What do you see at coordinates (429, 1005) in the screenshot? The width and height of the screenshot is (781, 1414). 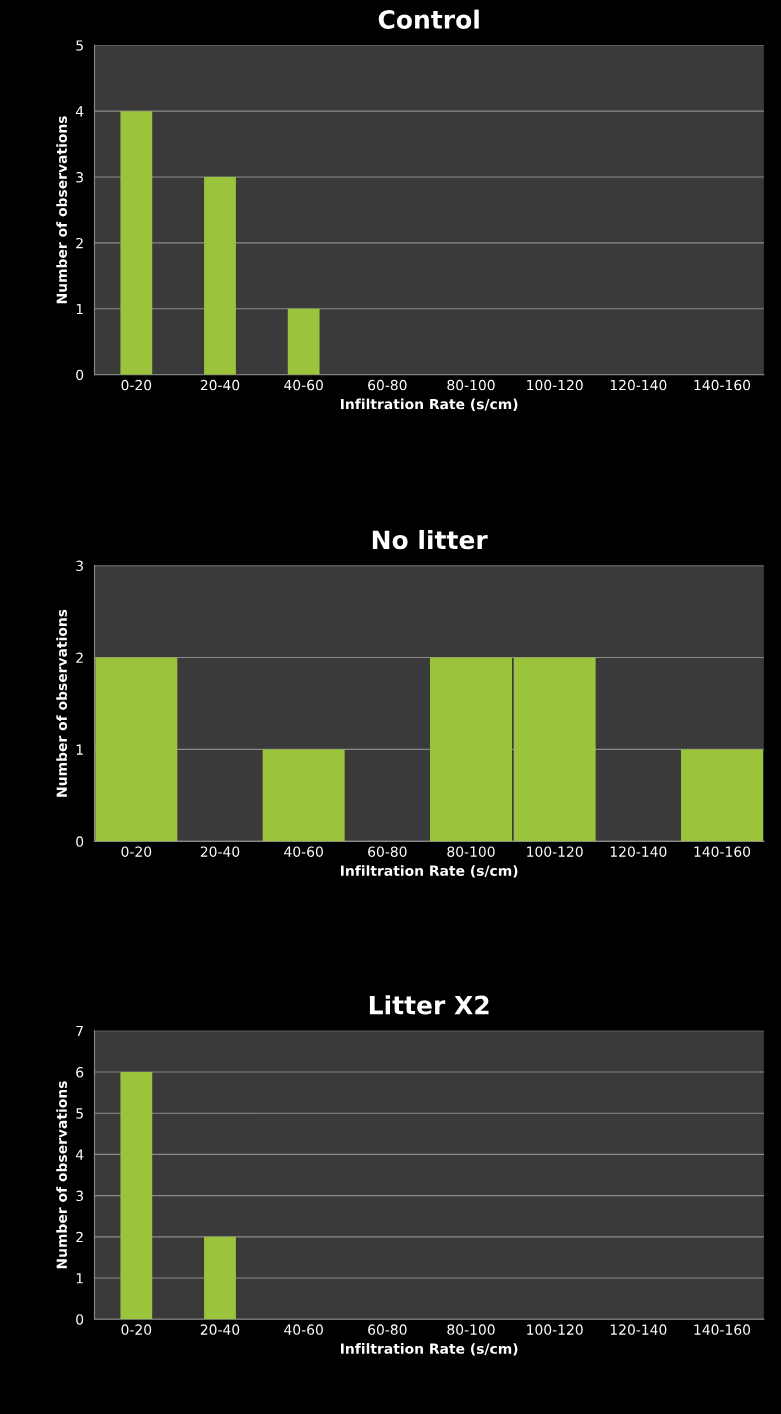 I see `chart-title: Litter X2` at bounding box center [429, 1005].